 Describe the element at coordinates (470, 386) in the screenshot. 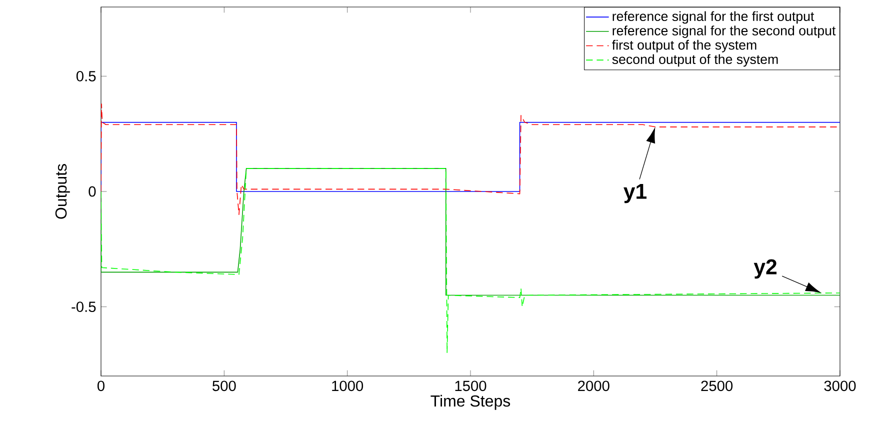

I see `x-tick-label: 1500` at that location.